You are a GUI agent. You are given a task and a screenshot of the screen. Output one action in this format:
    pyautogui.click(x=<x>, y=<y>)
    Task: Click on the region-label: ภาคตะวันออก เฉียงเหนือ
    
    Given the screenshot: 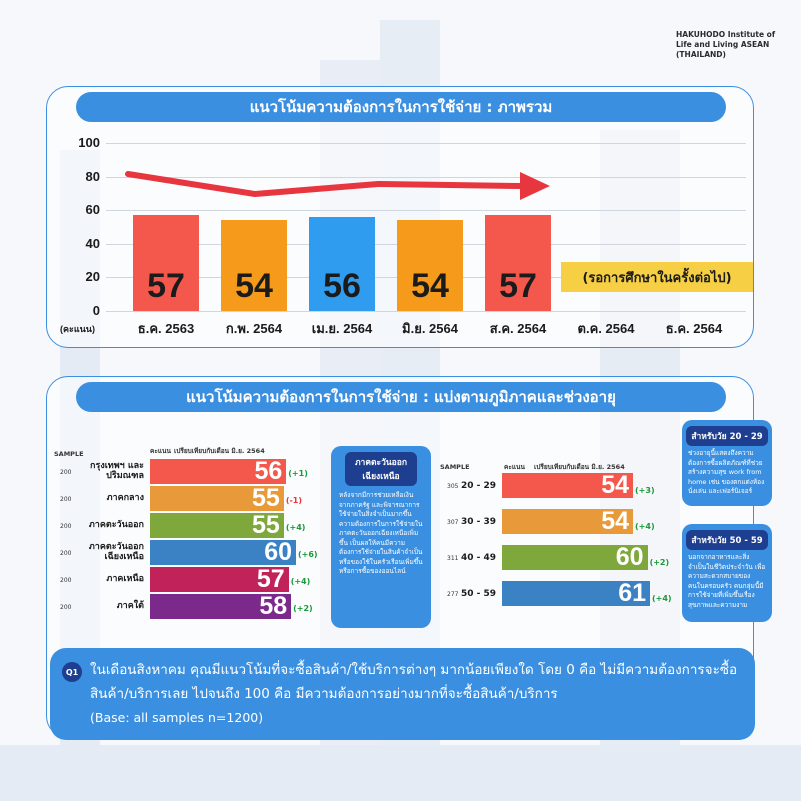 What is the action you would take?
    pyautogui.click(x=116, y=552)
    